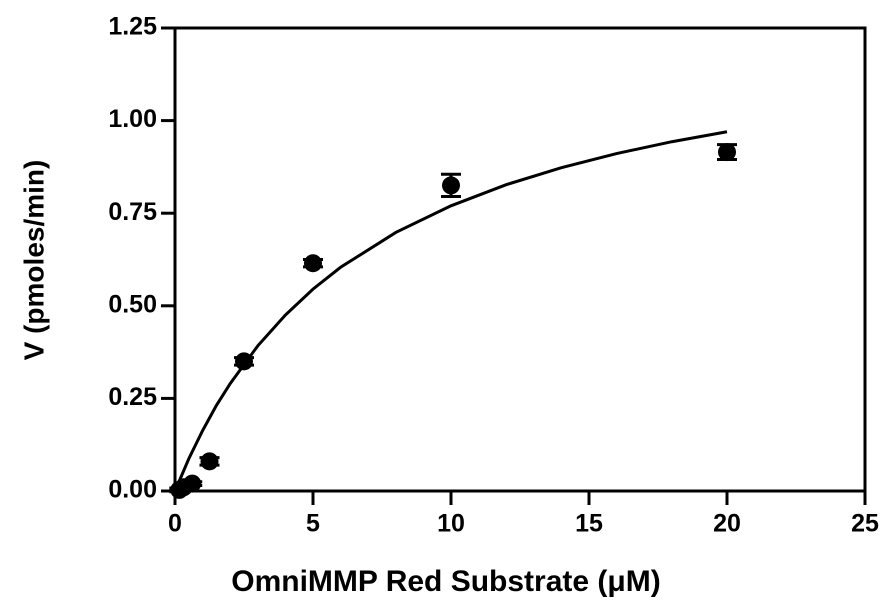 The height and width of the screenshot is (602, 893). Describe the element at coordinates (451, 524) in the screenshot. I see `x-tick-label: 10` at that location.